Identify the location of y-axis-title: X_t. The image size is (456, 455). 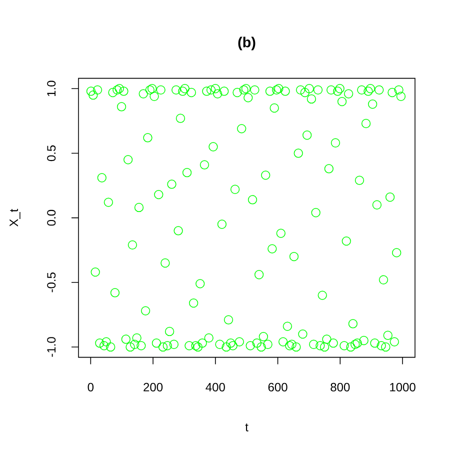
(15, 217).